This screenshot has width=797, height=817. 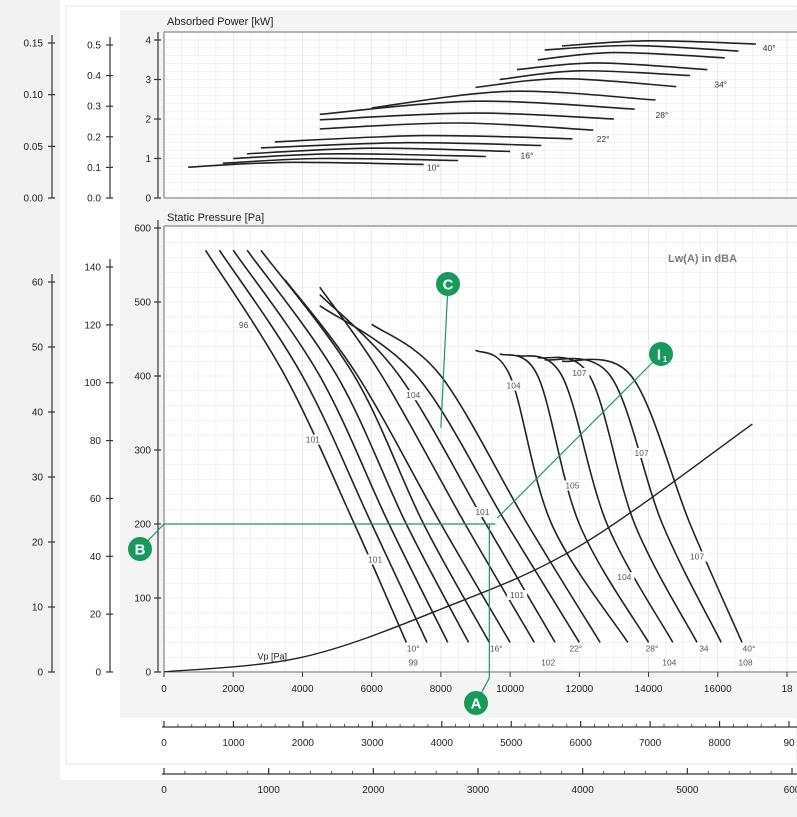 What do you see at coordinates (94, 76) in the screenshot?
I see `power-outer-axis-2-tick-label: 0.4` at bounding box center [94, 76].